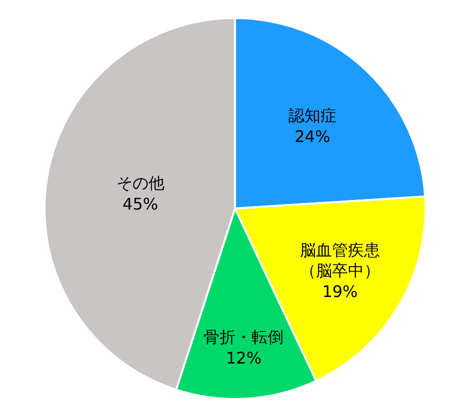 The width and height of the screenshot is (456, 419). I want to click on data-label: 12%, so click(244, 358).